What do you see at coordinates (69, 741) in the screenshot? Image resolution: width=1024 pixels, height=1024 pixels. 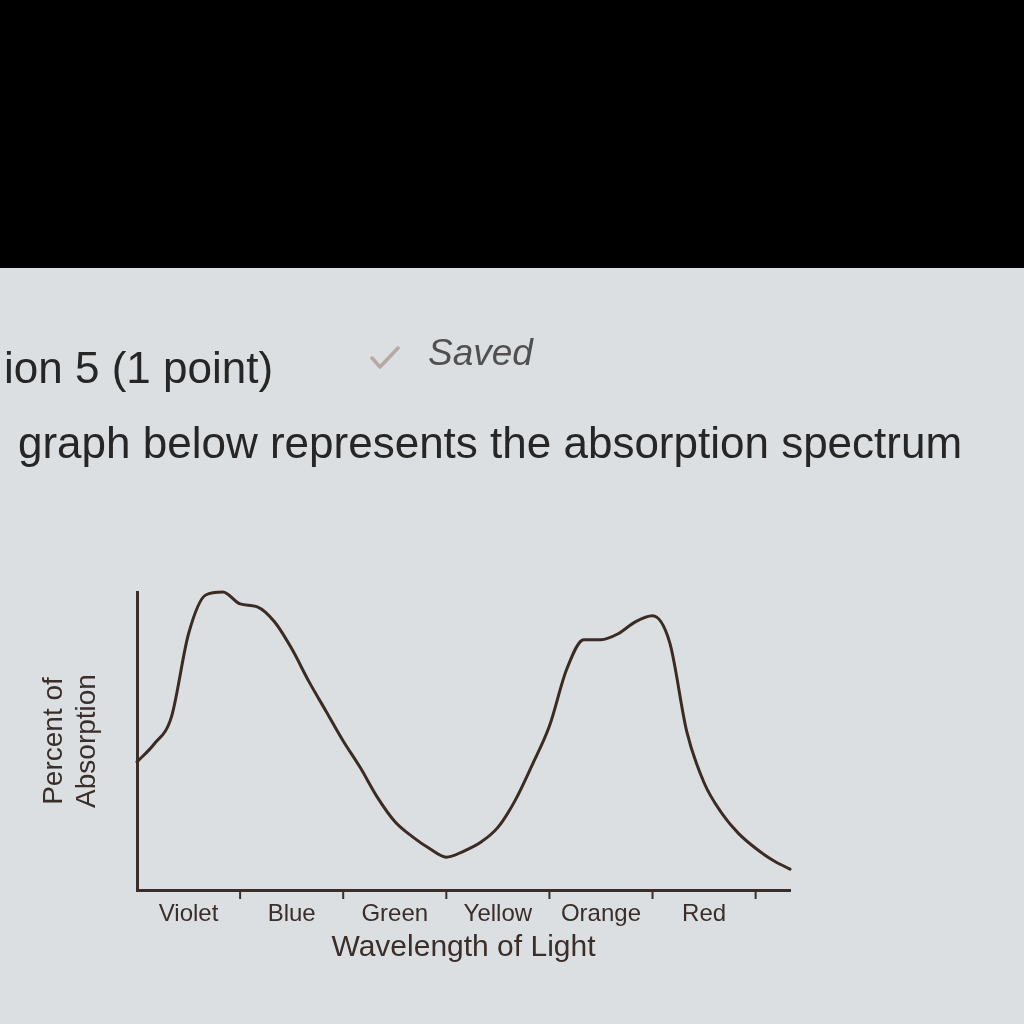 I see `y-axis-title: Percent of Absorption` at bounding box center [69, 741].